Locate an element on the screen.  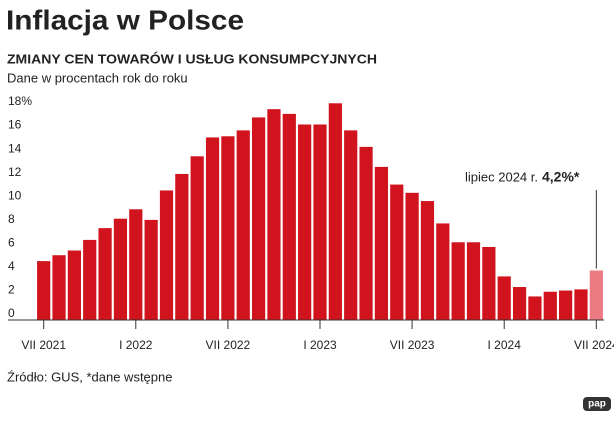
x-tick-label: I 2023 is located at coordinates (320, 345).